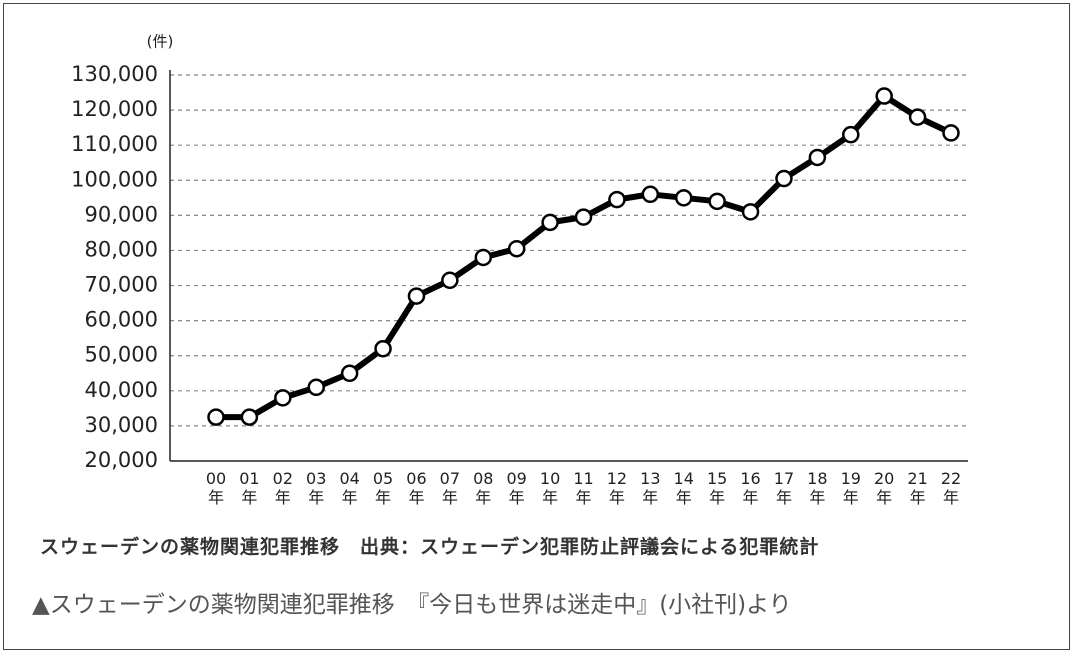  What do you see at coordinates (650, 488) in the screenshot?
I see `x-tick-label: 13年` at bounding box center [650, 488].